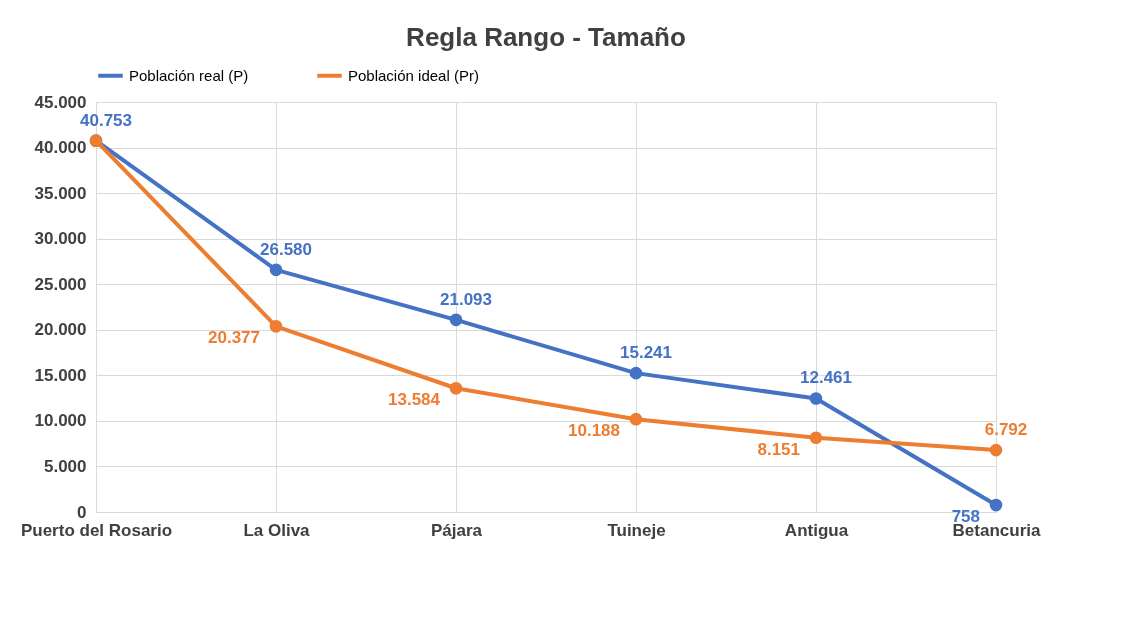 The width and height of the screenshot is (1138, 636). What do you see at coordinates (60, 148) in the screenshot?
I see `y-tick-label: 40.000` at bounding box center [60, 148].